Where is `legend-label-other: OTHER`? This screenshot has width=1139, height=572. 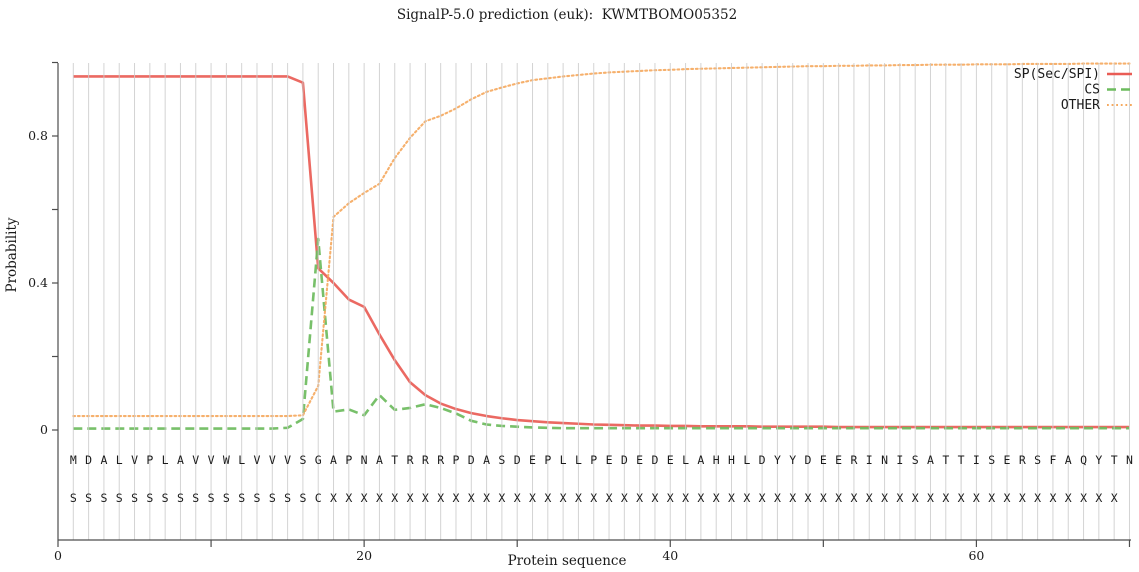 legend-label-other: OTHER is located at coordinates (1080, 105).